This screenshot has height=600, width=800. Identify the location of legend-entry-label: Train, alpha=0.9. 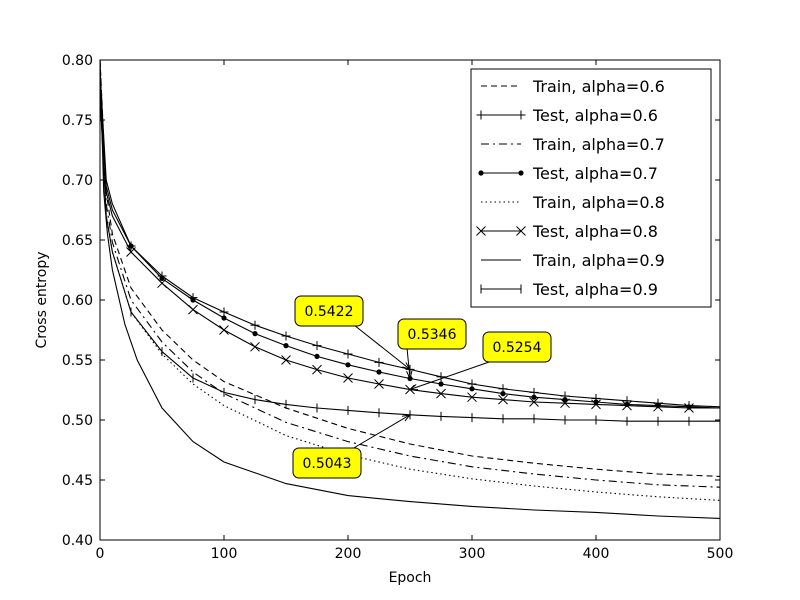
(598, 260).